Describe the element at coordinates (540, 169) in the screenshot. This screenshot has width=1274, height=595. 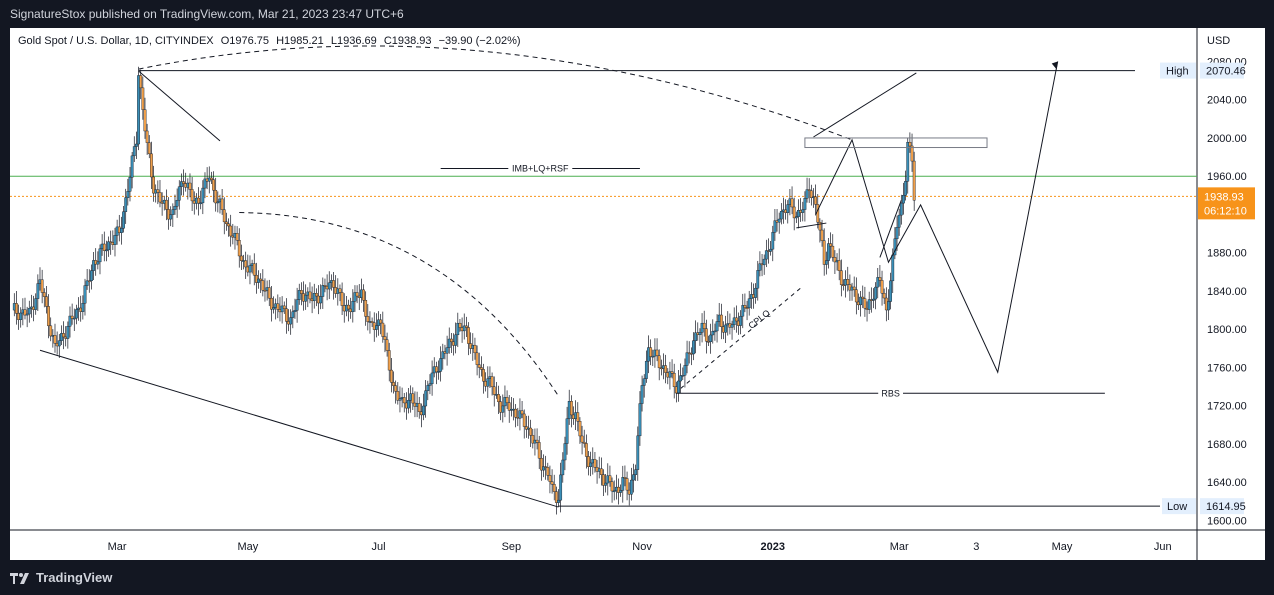
I see `annotation-label: IMB+LQ+RSF` at that location.